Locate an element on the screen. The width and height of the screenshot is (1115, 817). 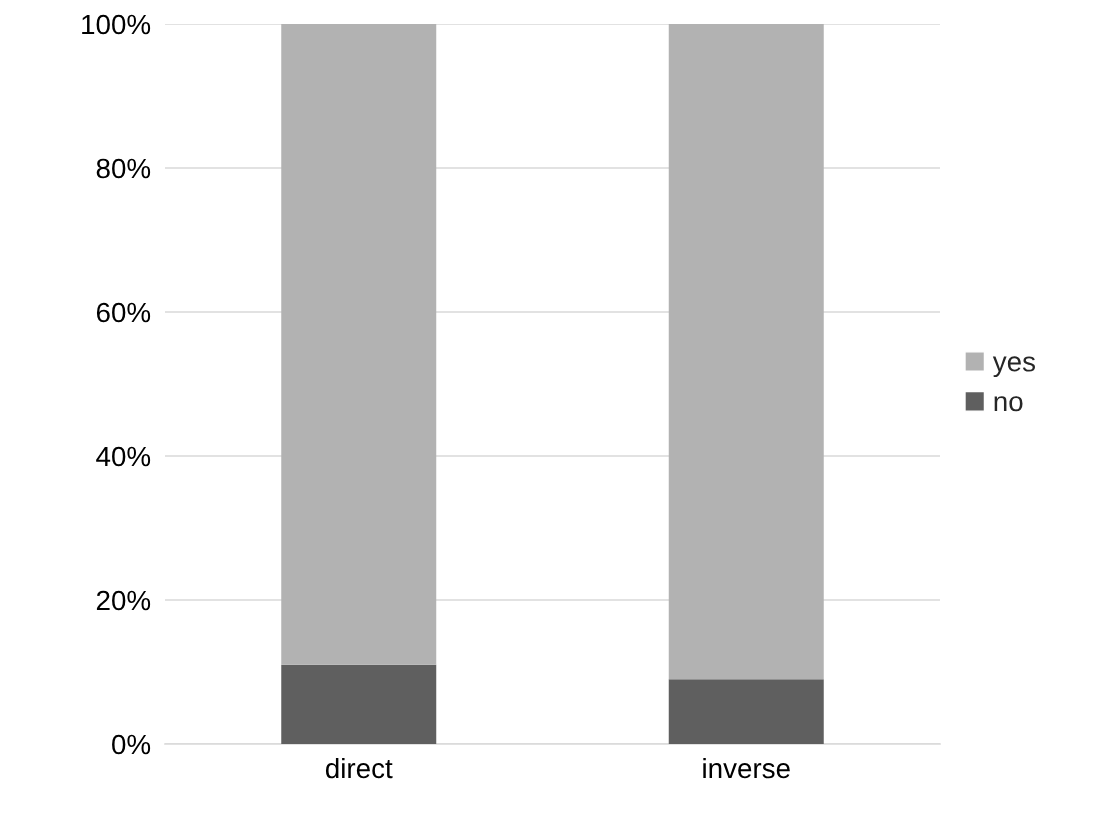
legend-label: yes is located at coordinates (1013, 367).